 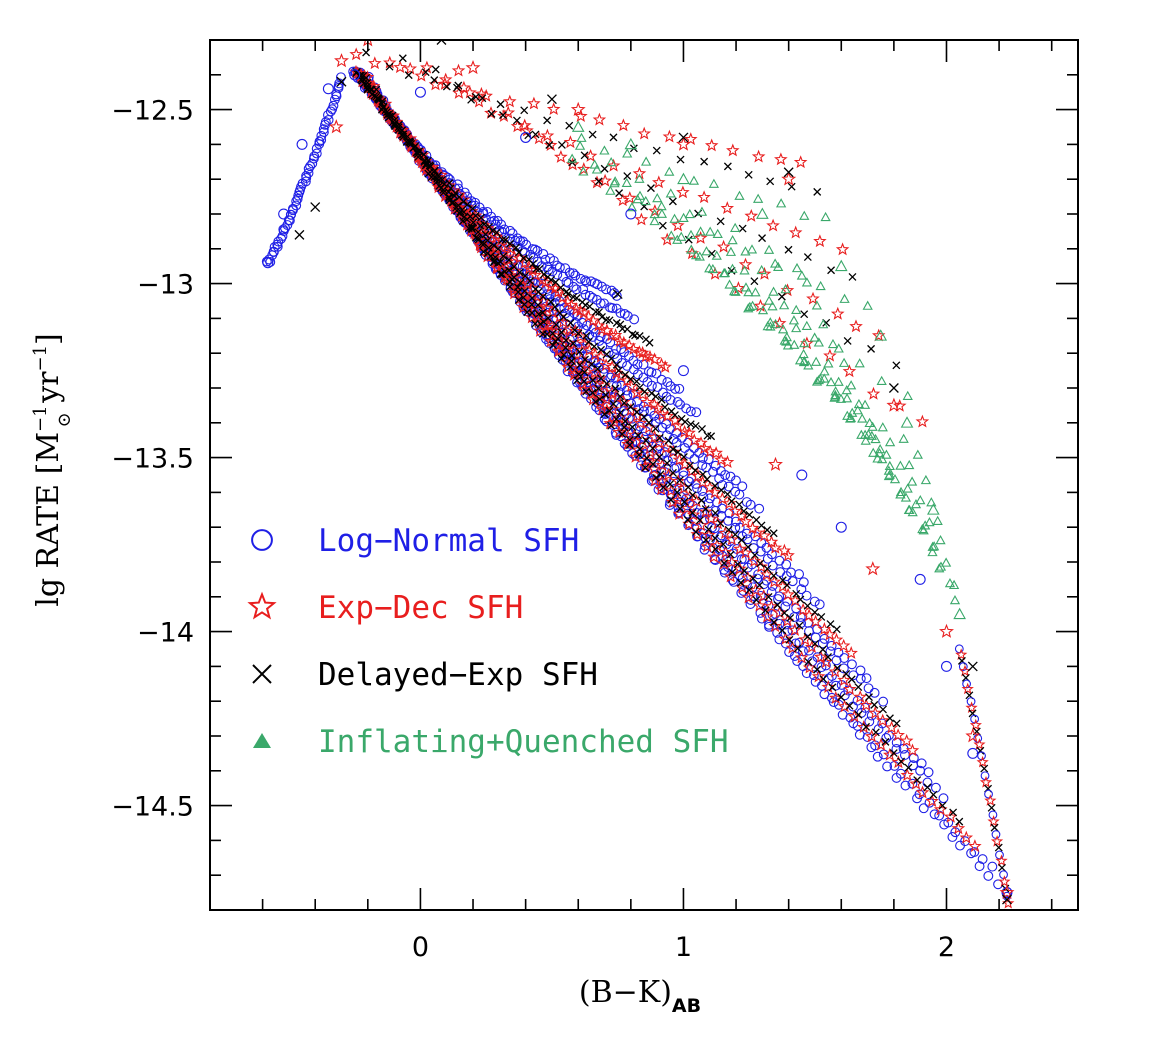 I want to click on star-sample-point, so click(x=683, y=143).